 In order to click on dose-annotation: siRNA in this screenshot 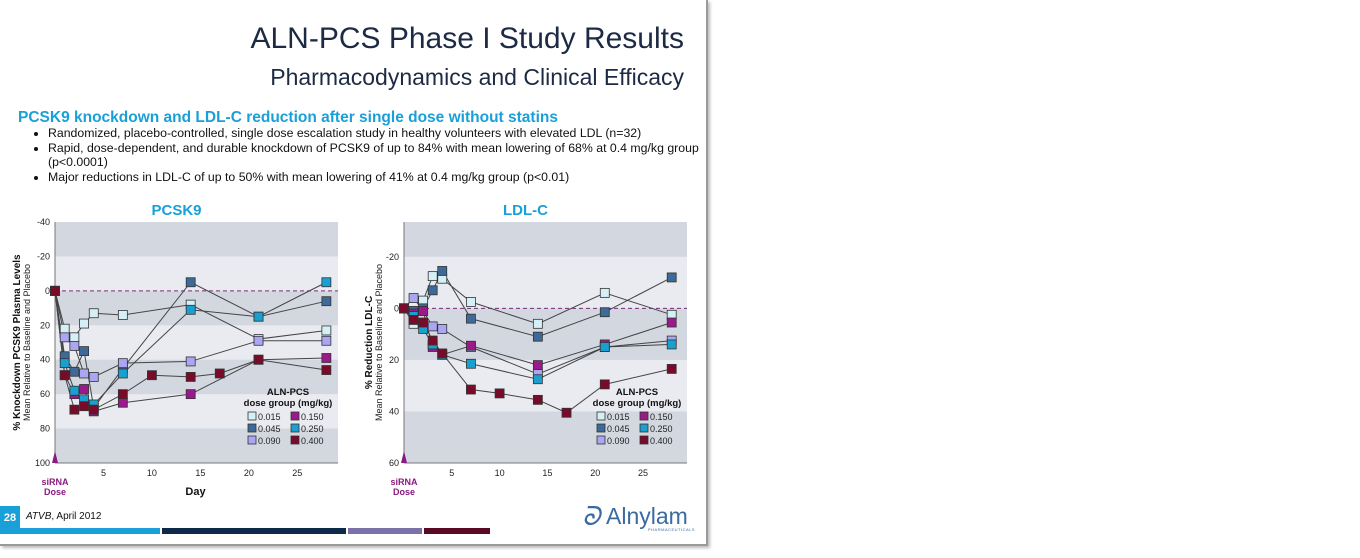, I will do `click(55, 482)`.